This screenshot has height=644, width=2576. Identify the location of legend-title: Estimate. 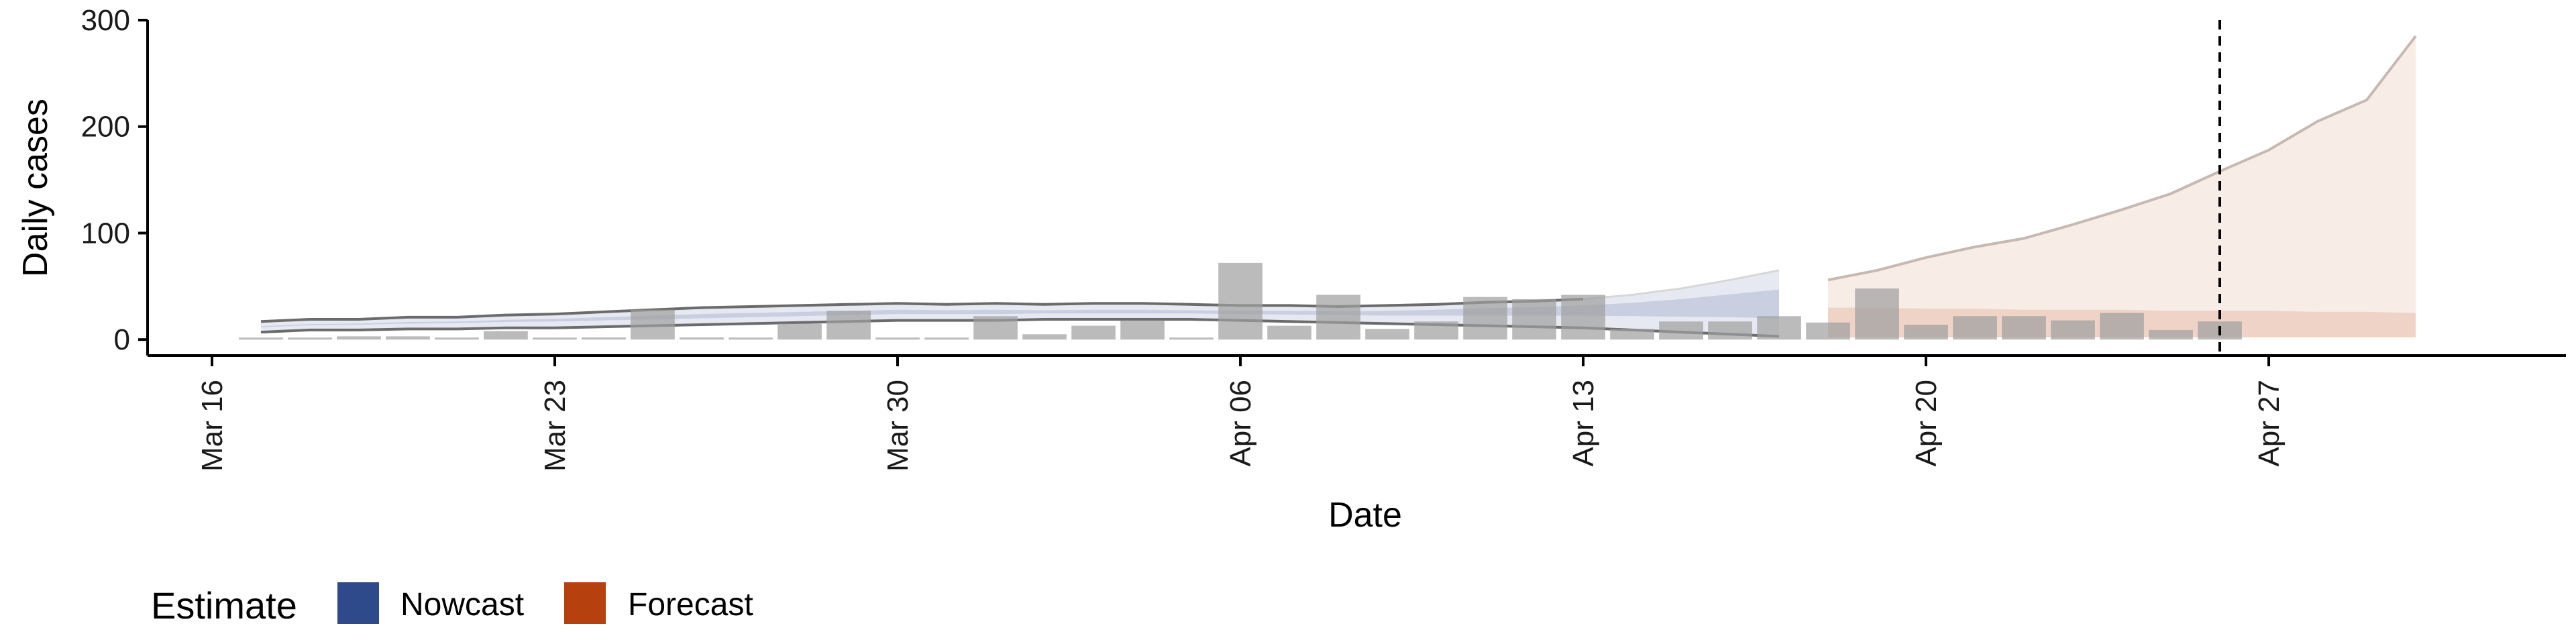
(224, 605).